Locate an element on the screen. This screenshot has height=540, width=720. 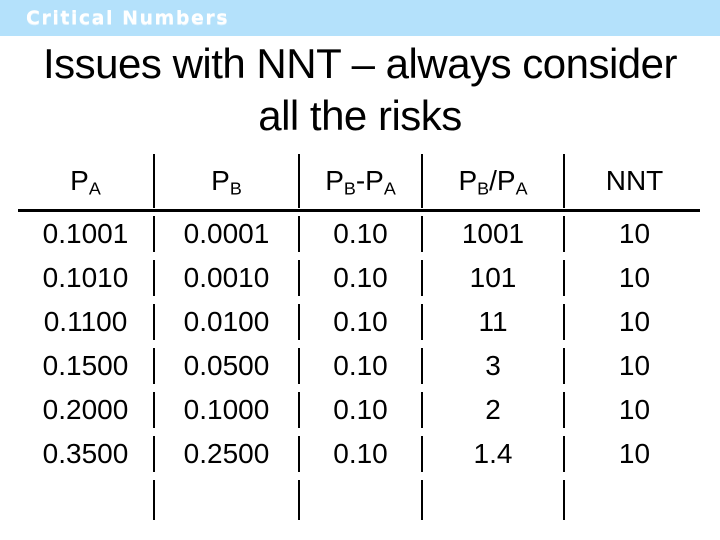
critical-numbers-logo: Critical Numbers is located at coordinates (128, 18).